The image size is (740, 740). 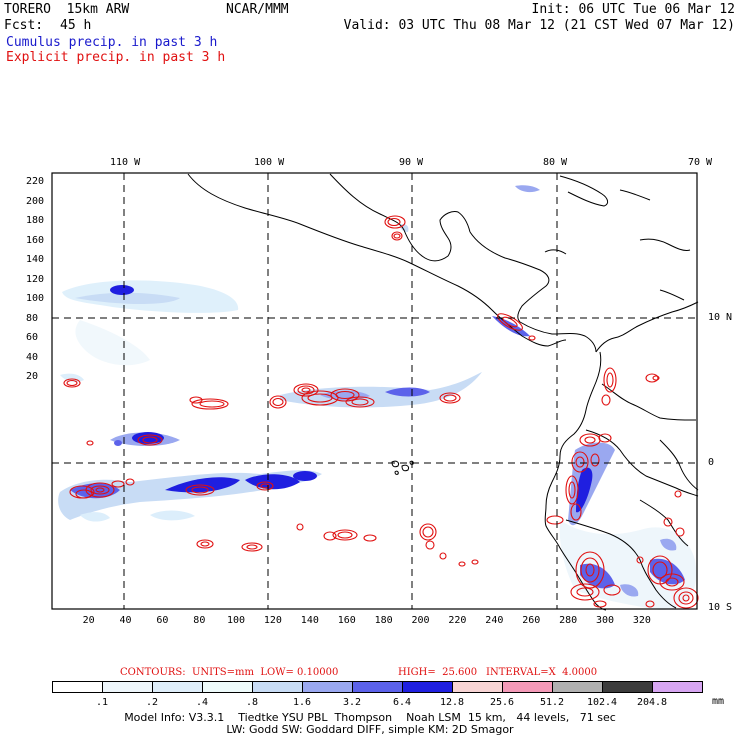 I want to click on x-tick-label: 240, so click(x=494, y=620).